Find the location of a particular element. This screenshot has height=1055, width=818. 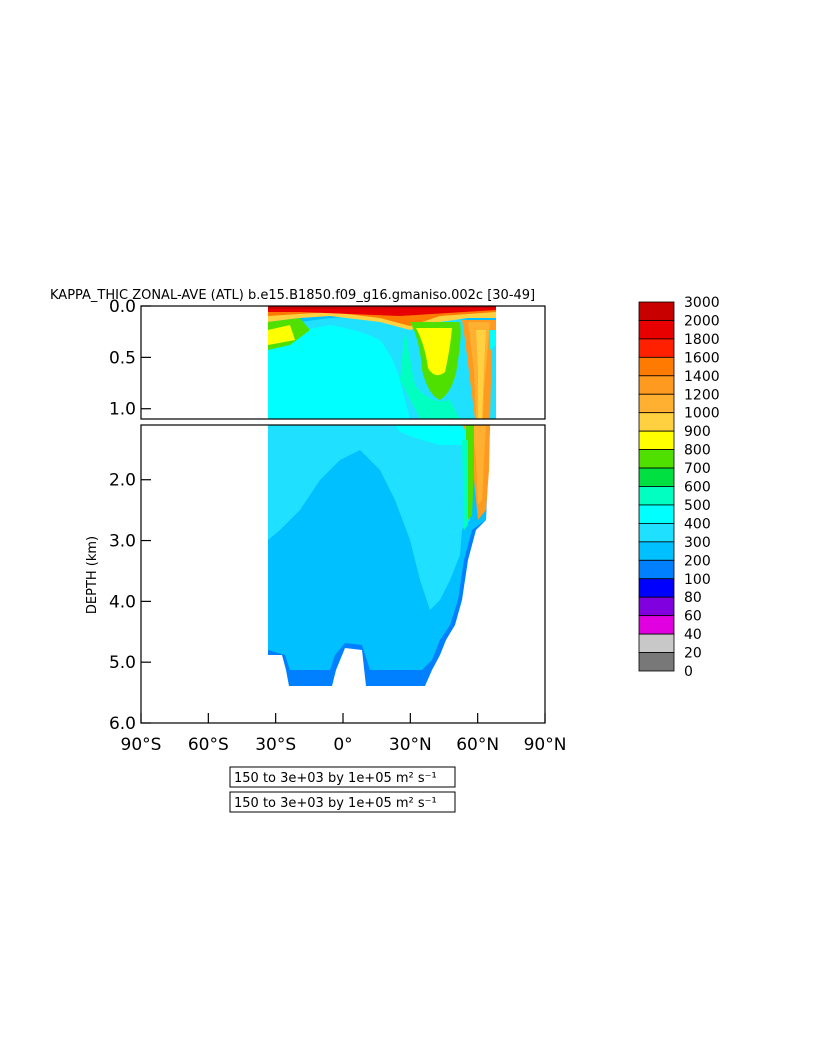

x-tick-label: 60°S is located at coordinates (208, 745).